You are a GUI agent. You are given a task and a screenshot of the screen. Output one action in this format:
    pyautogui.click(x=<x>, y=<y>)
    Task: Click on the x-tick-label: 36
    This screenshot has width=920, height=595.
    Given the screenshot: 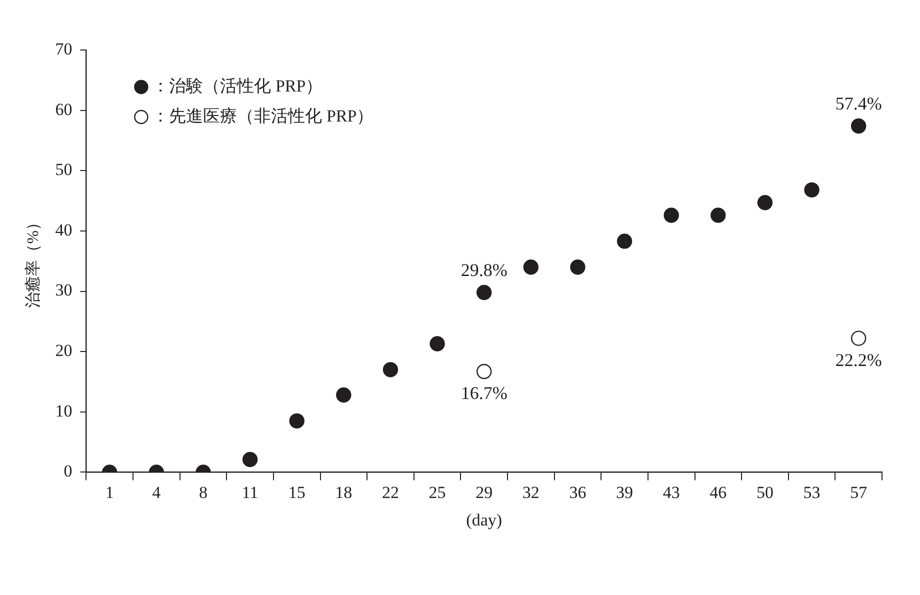 What is the action you would take?
    pyautogui.click(x=577, y=492)
    